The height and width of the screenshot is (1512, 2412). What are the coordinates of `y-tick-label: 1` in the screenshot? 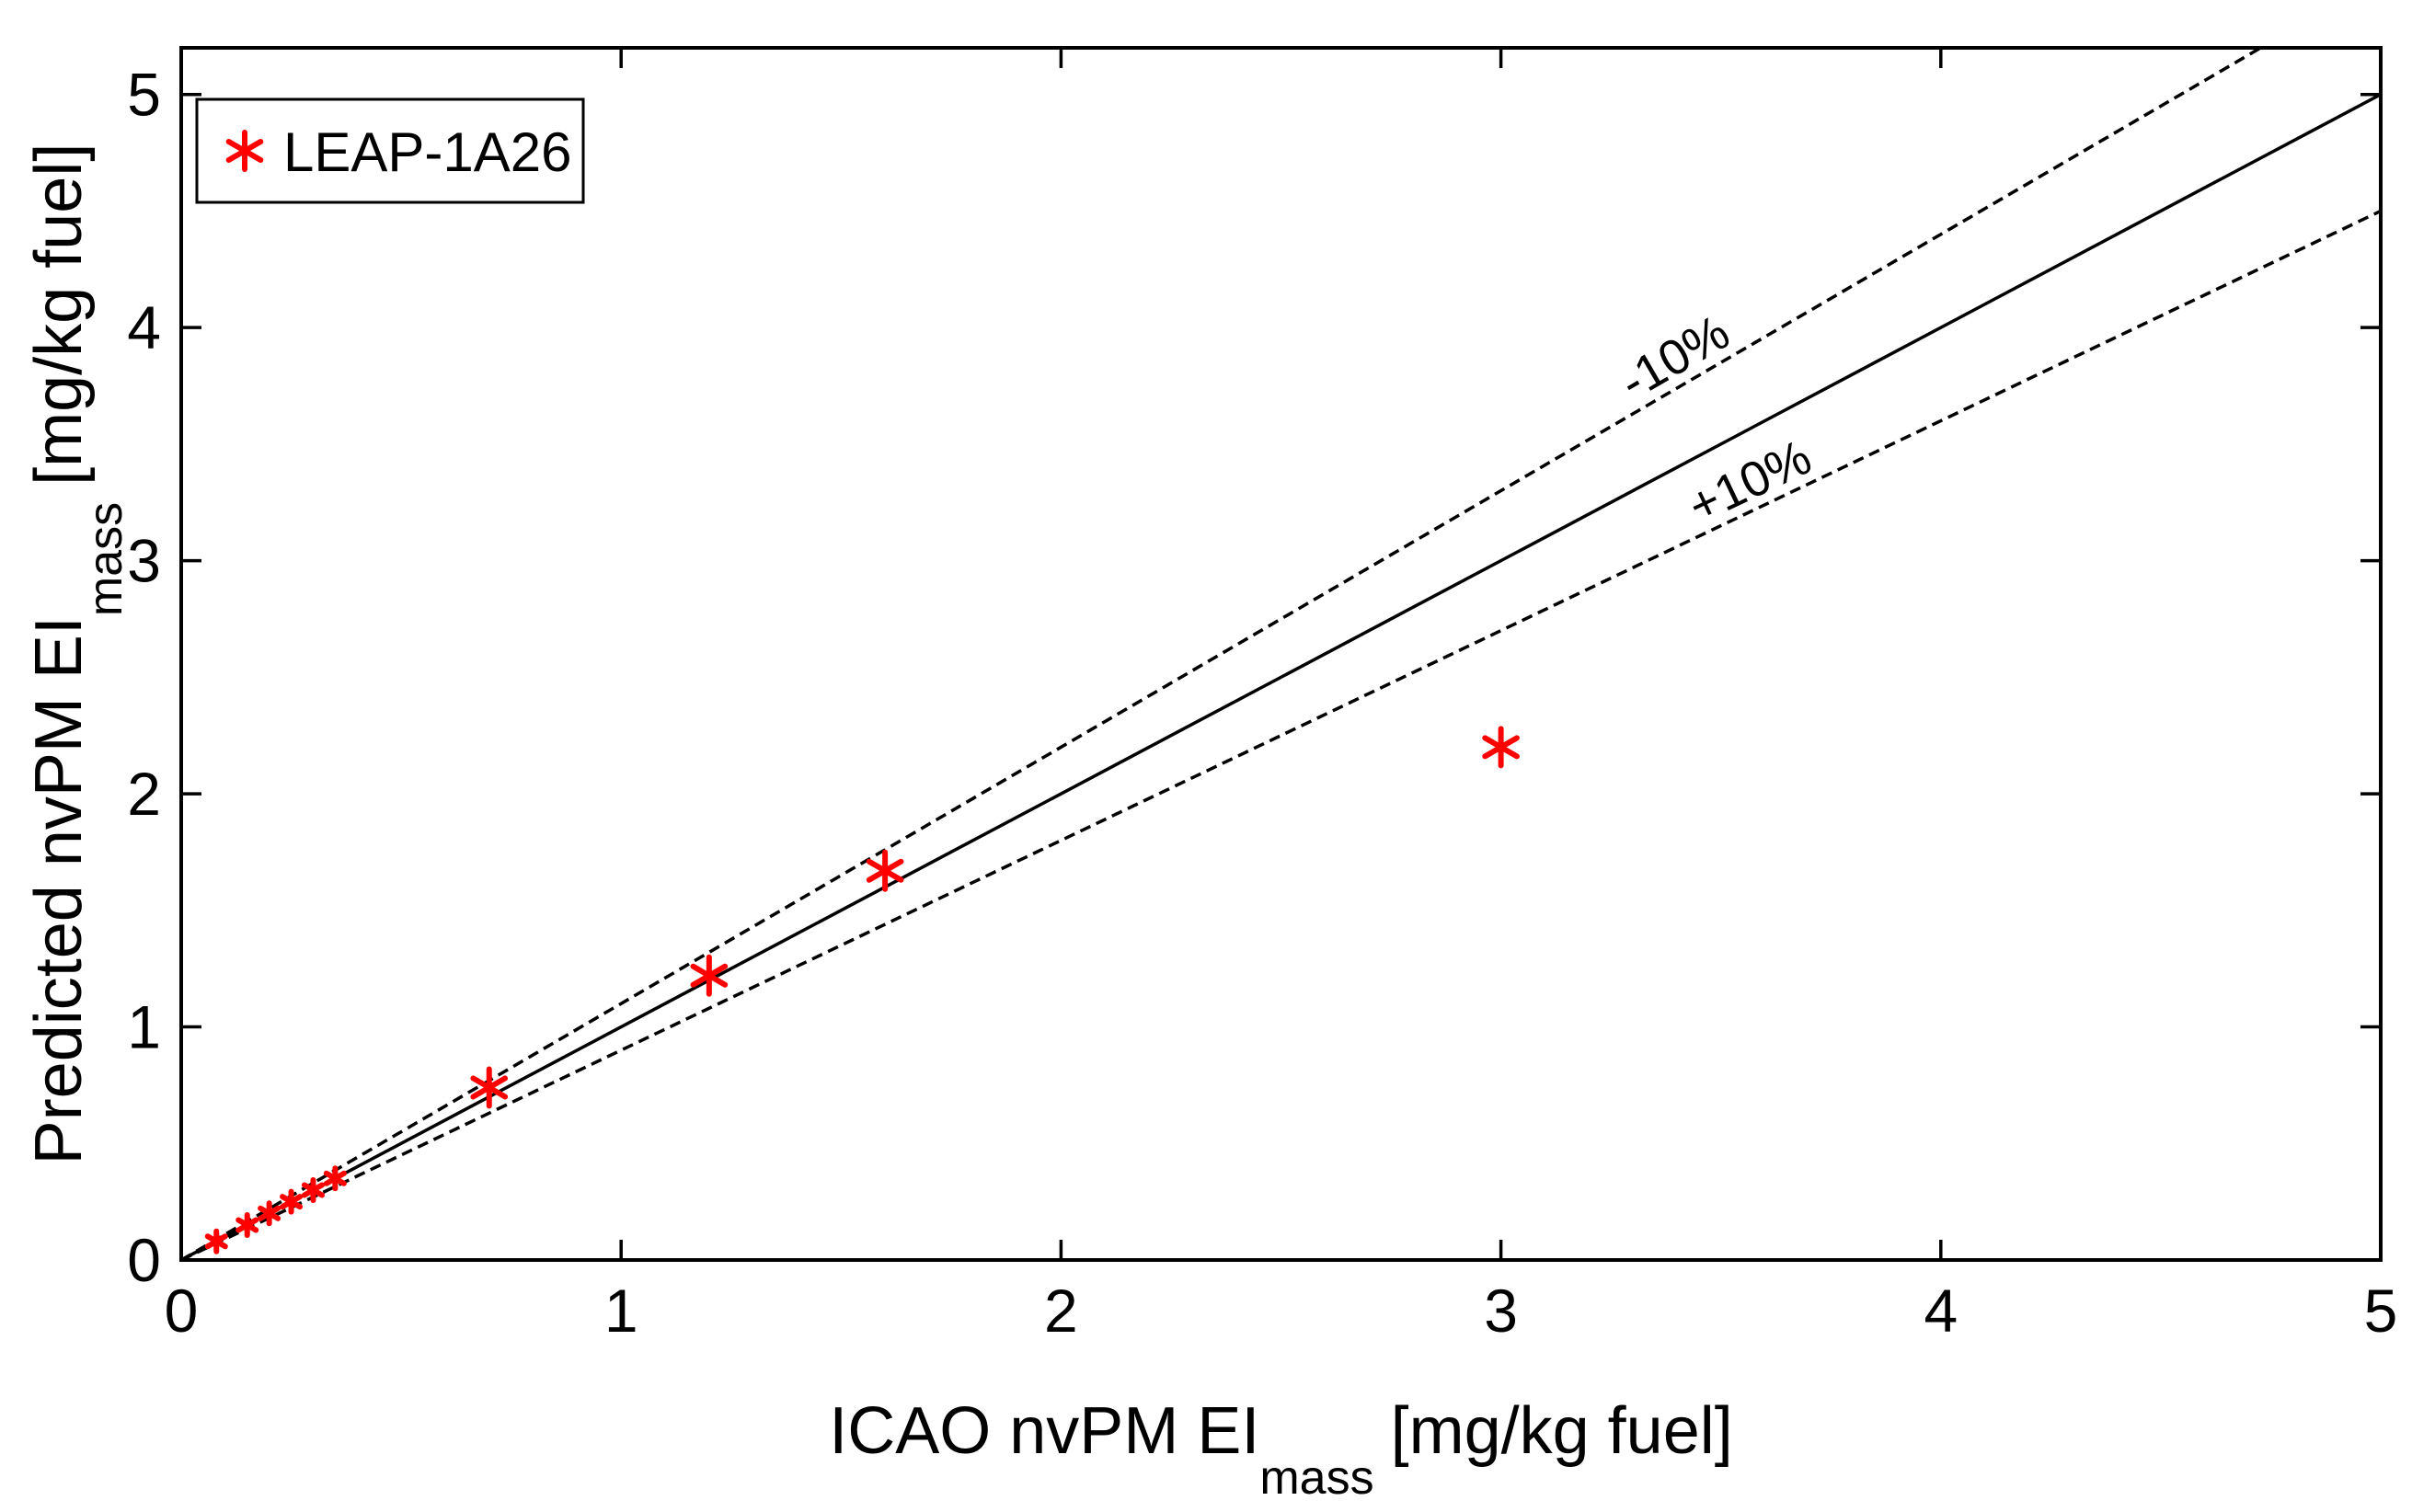 It's located at (144, 1027).